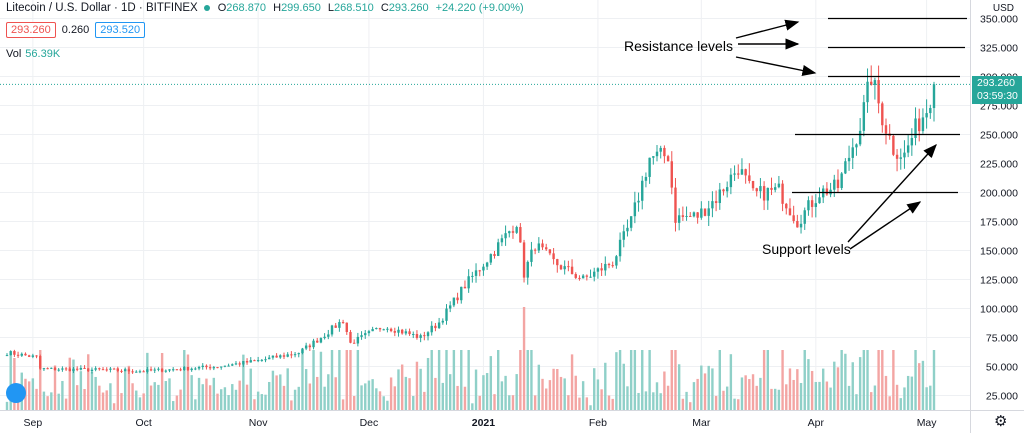 This screenshot has height=433, width=1024. Describe the element at coordinates (1002, 368) in the screenshot. I see `y-tick-label: 50.000` at that location.